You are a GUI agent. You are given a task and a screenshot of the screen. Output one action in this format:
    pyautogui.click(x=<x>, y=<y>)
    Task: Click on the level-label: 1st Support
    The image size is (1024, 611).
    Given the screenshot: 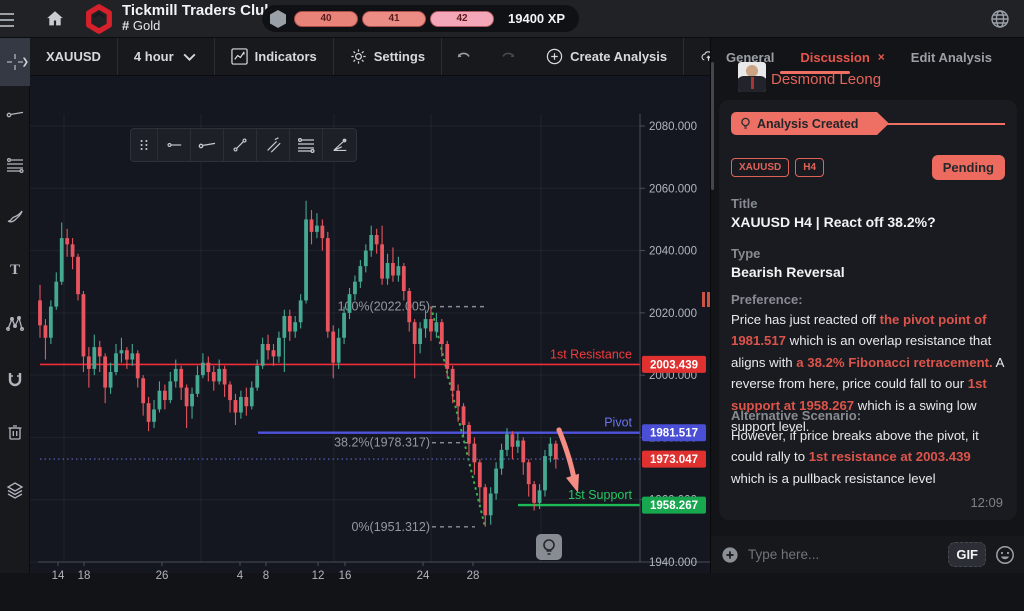 What is the action you would take?
    pyautogui.click(x=600, y=495)
    